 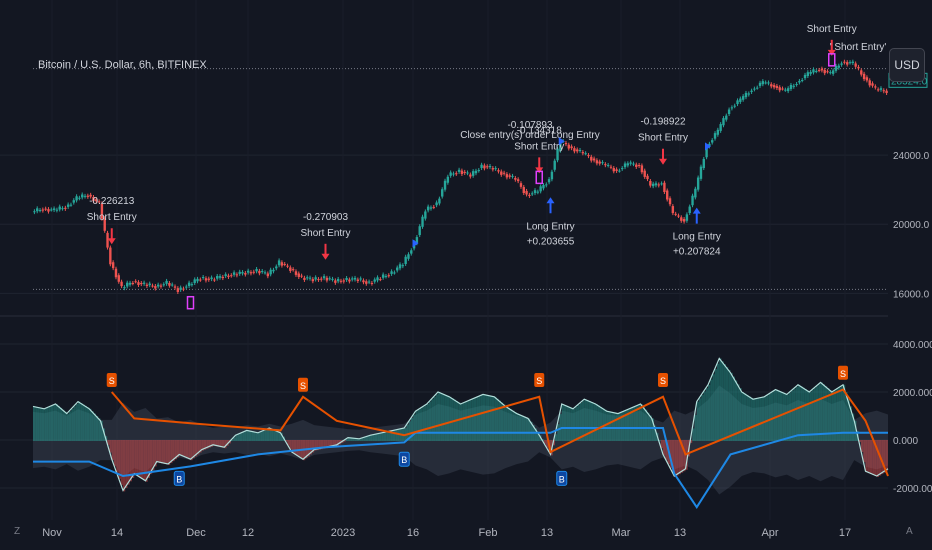 What do you see at coordinates (769, 533) in the screenshot?
I see `time-tick-label: Apr` at bounding box center [769, 533].